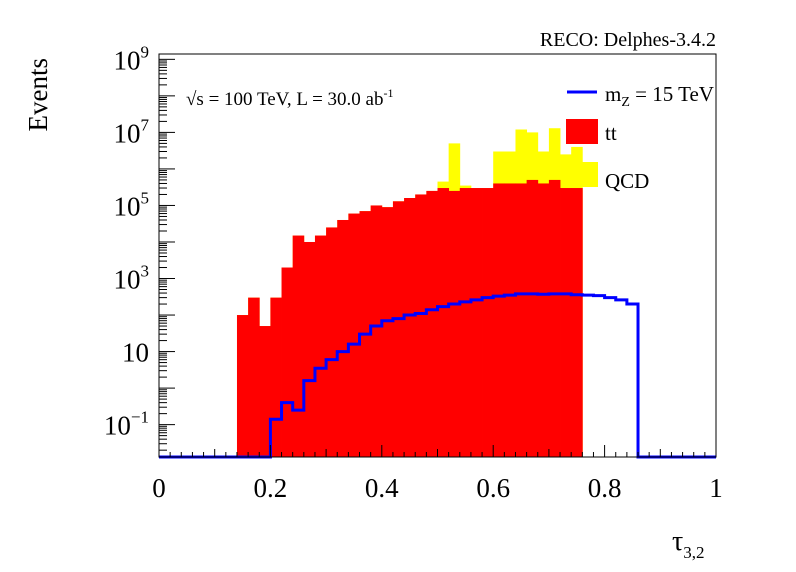 The image size is (796, 572). What do you see at coordinates (271, 488) in the screenshot?
I see `x-tick-label: 0.2` at bounding box center [271, 488].